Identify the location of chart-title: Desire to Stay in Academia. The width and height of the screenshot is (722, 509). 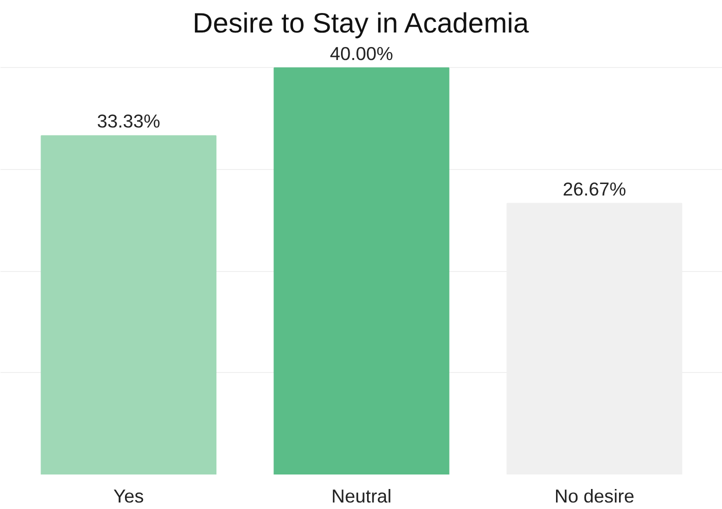
(361, 23).